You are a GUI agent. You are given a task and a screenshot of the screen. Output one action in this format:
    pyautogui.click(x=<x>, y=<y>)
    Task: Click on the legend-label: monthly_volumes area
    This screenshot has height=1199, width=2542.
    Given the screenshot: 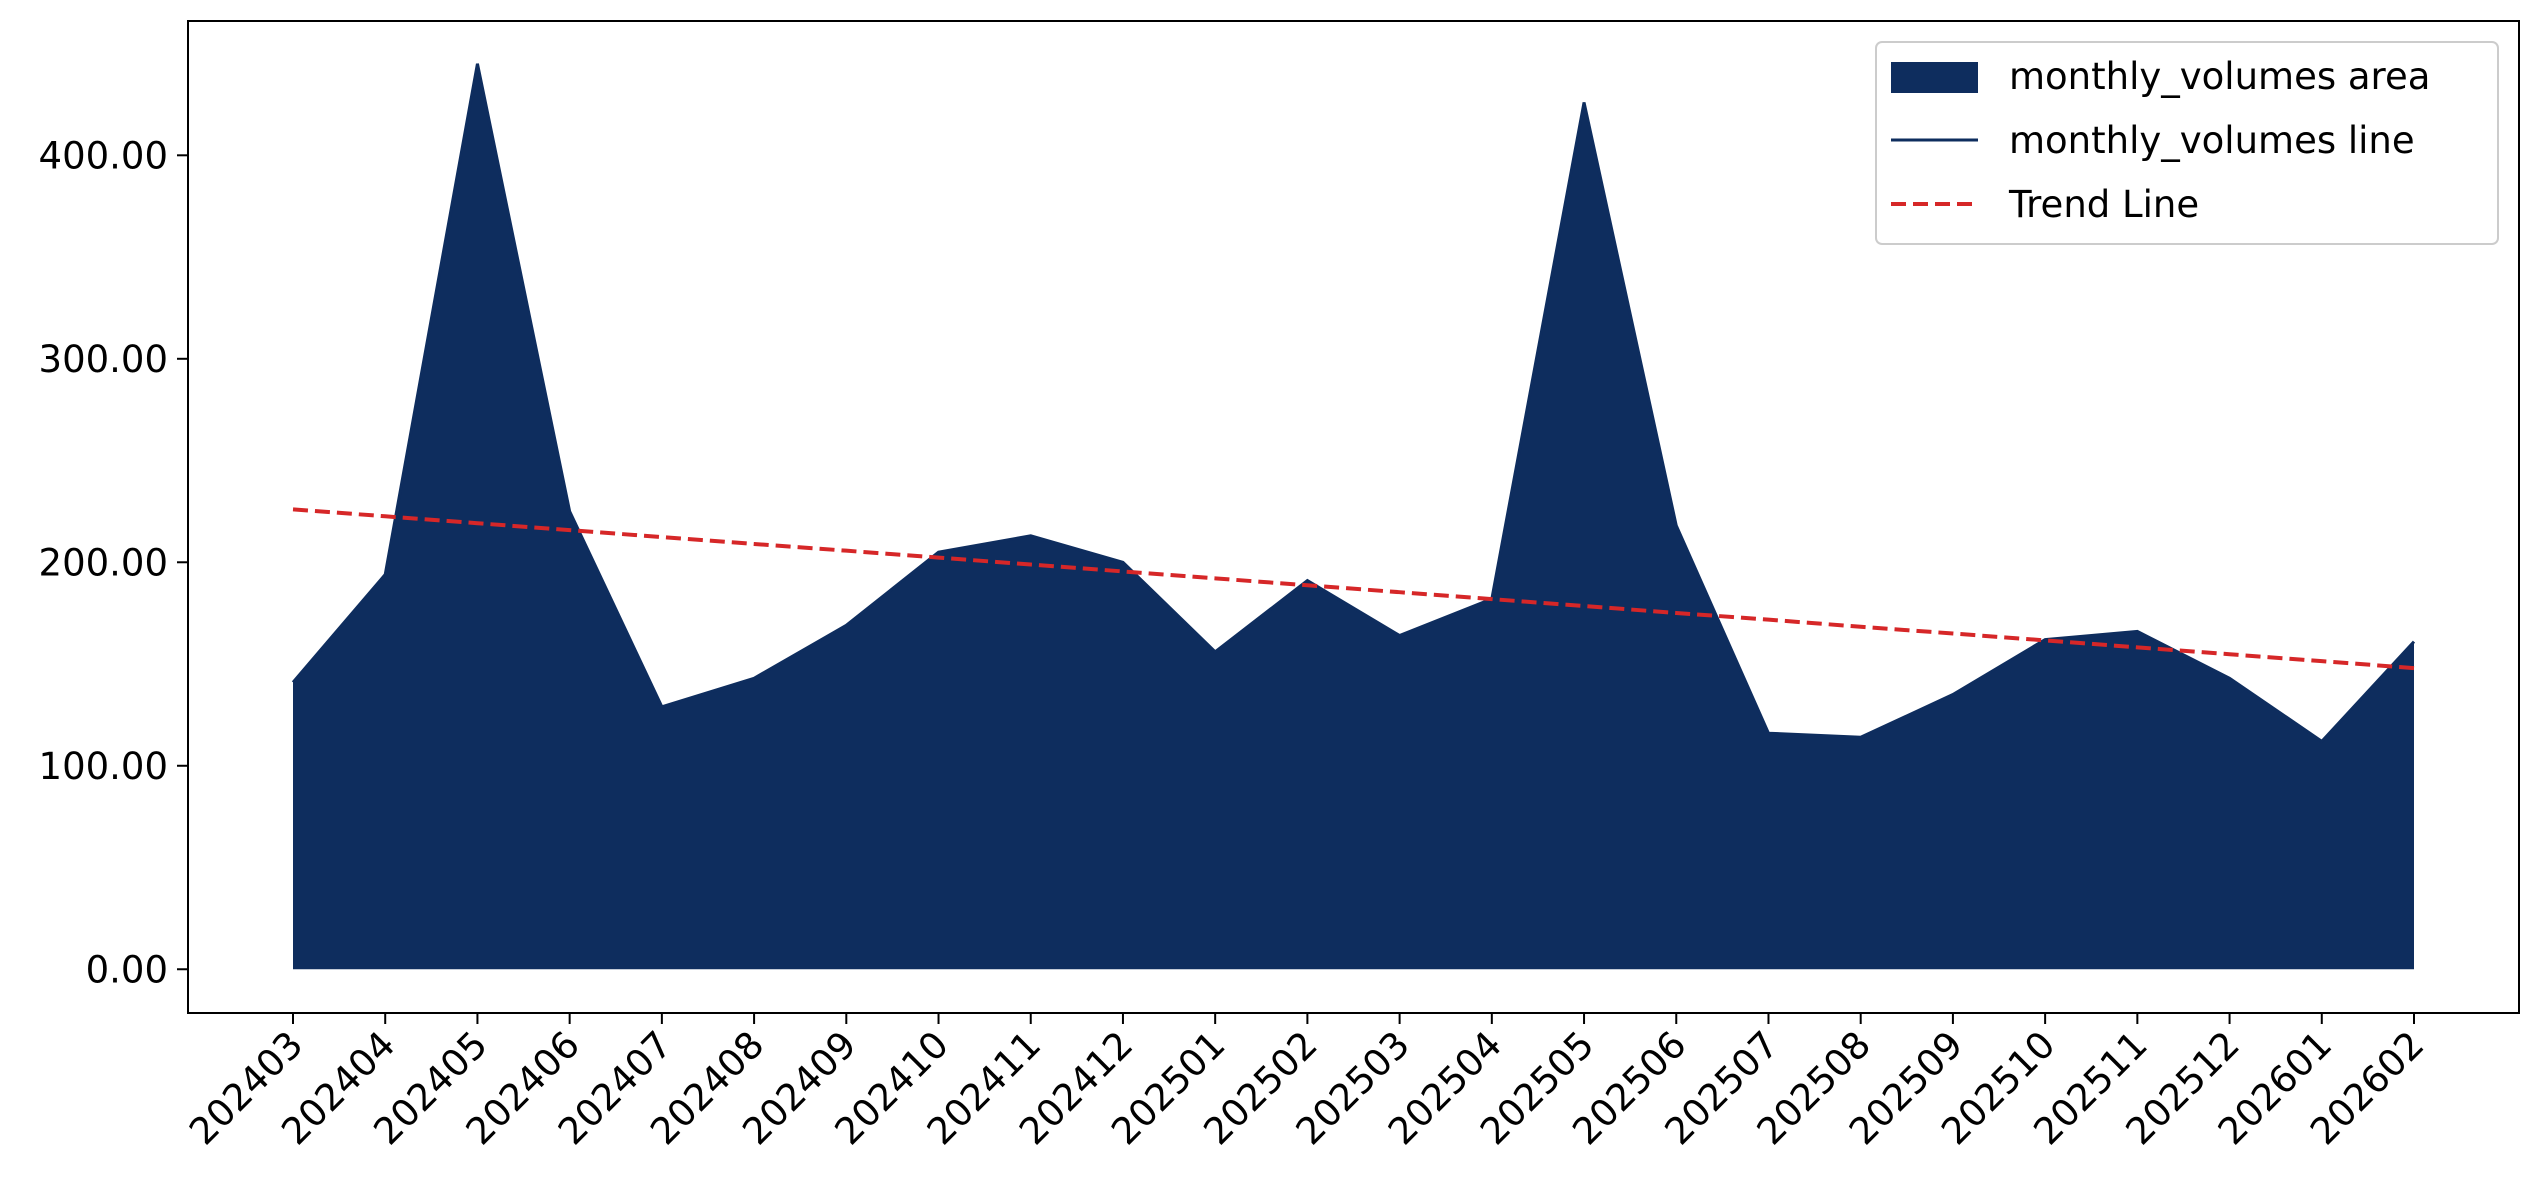 What is the action you would take?
    pyautogui.click(x=2219, y=76)
    